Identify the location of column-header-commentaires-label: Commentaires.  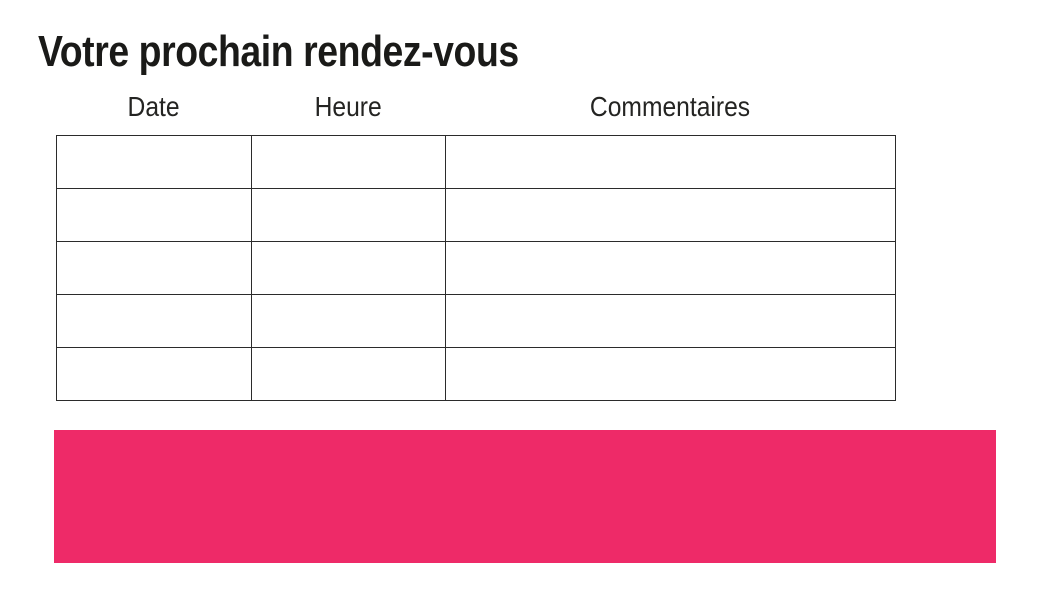
(670, 106).